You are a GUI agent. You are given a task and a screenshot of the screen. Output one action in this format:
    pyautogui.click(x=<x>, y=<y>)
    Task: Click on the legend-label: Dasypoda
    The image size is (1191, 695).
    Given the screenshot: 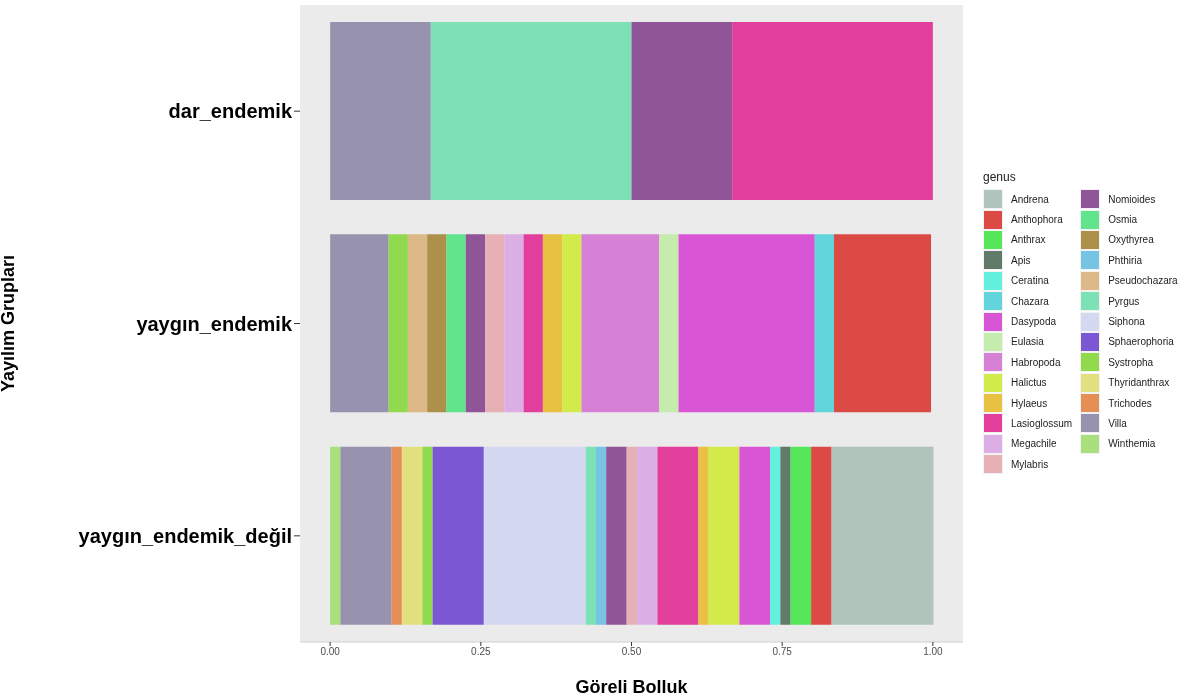 What is the action you would take?
    pyautogui.click(x=1034, y=322)
    